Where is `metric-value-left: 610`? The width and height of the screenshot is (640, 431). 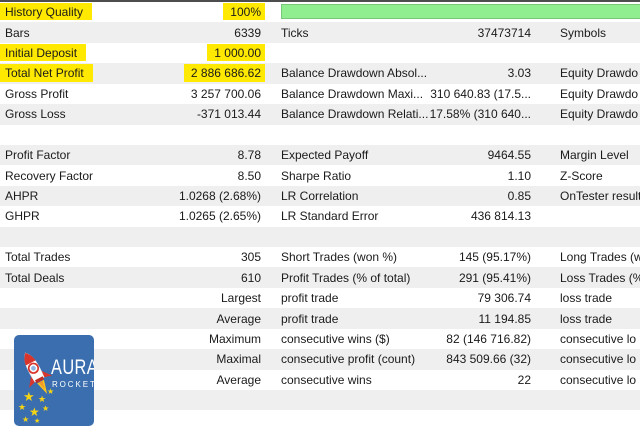 metric-value-left: 610 is located at coordinates (250, 277).